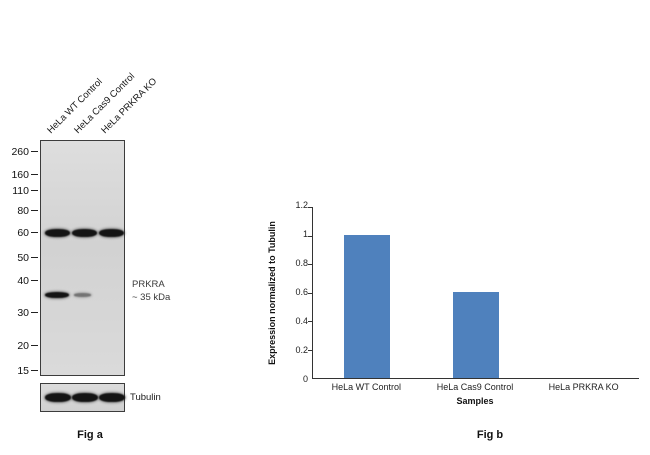 The height and width of the screenshot is (455, 650). Describe the element at coordinates (112, 397) in the screenshot. I see `band-tubulin-lane3` at that location.